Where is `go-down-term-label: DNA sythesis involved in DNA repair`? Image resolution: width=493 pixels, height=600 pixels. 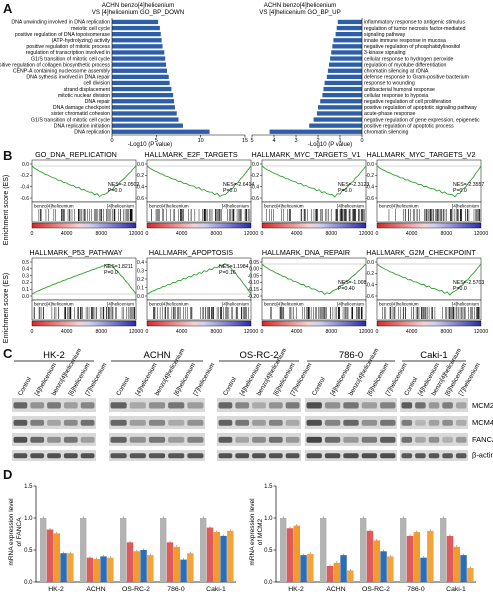 go-down-term-label: DNA sythesis involved in DNA repair is located at coordinates (68, 78).